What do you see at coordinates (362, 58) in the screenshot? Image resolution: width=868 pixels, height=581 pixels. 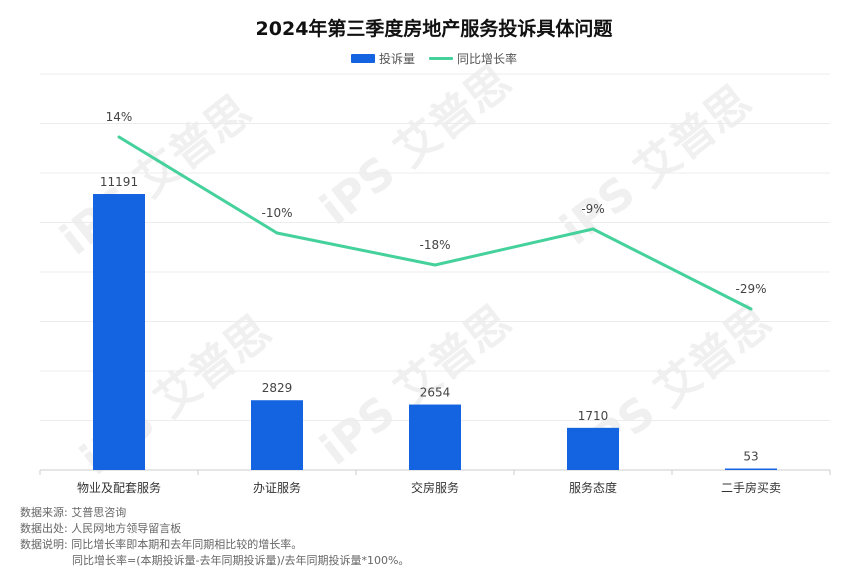 I see `legend-swatch-bar` at bounding box center [362, 58].